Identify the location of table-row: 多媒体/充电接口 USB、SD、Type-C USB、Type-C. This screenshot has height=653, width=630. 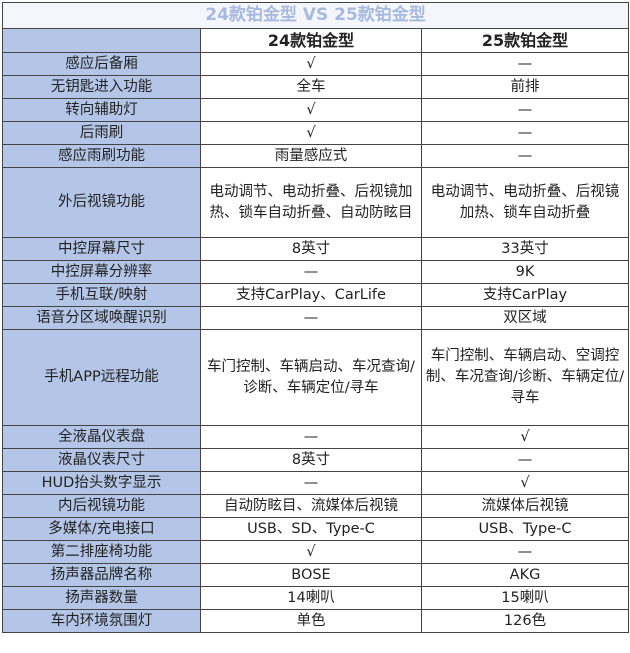
(316, 529).